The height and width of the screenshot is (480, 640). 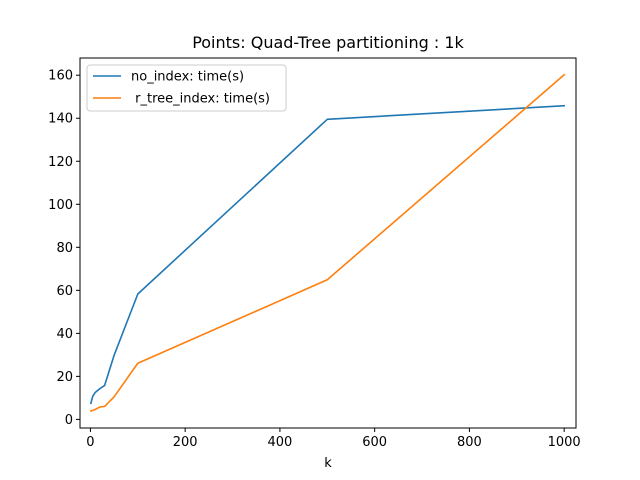 I want to click on x-tick-label: 800, so click(x=469, y=442).